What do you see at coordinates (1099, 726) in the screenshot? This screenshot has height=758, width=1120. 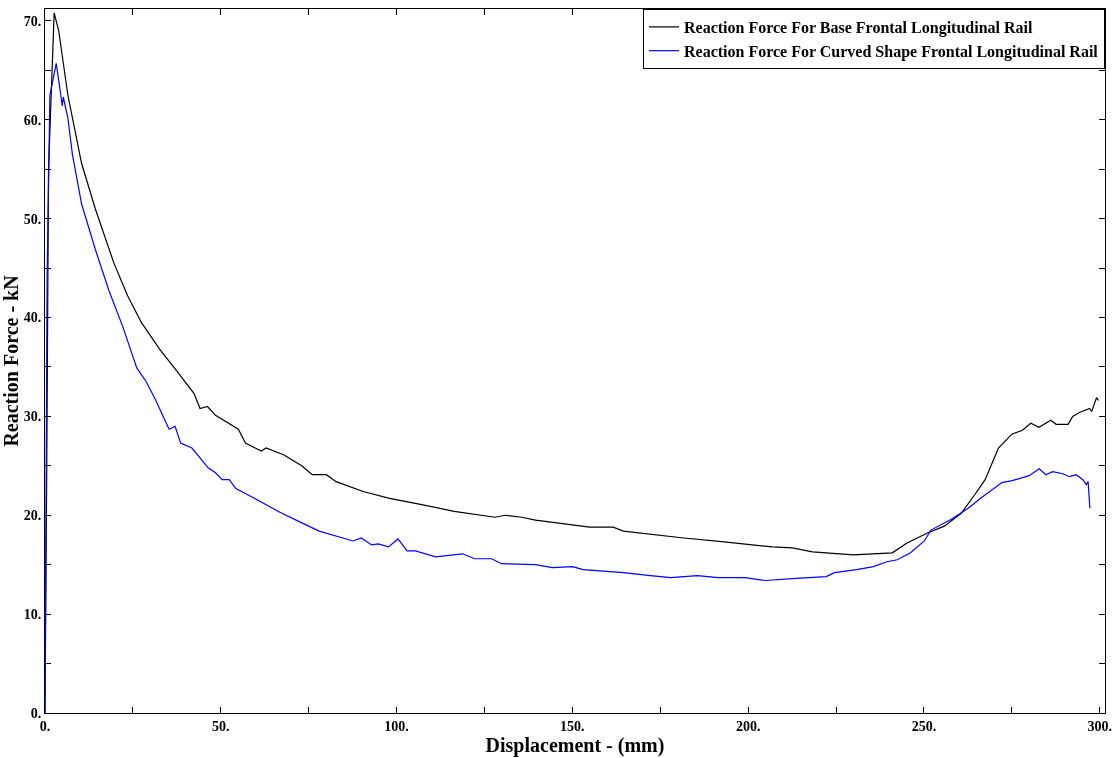 I see `x-tick-label: 300.` at bounding box center [1099, 726].